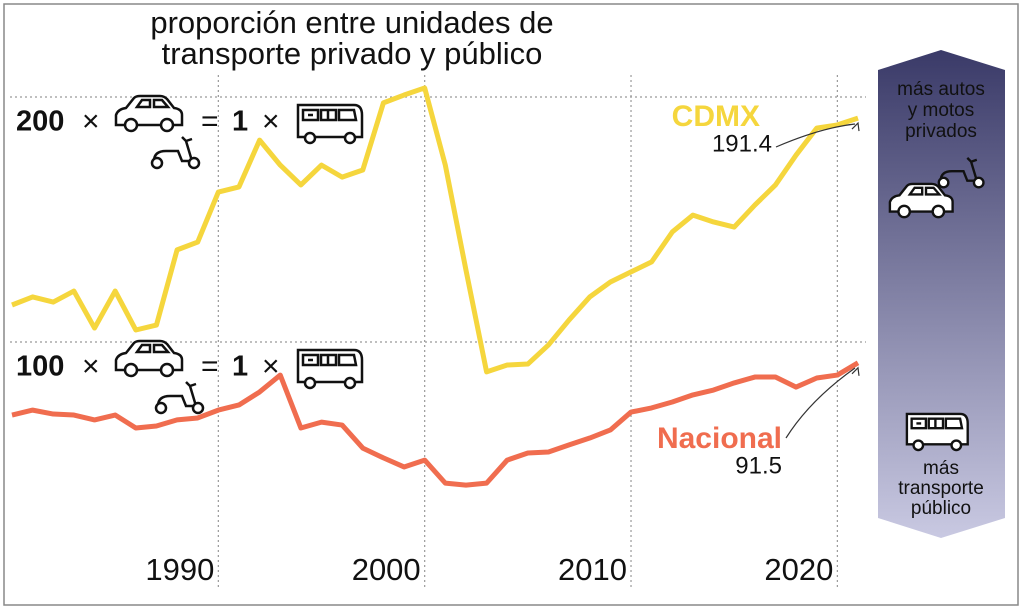 The height and width of the screenshot is (611, 1024). Describe the element at coordinates (941, 89) in the screenshot. I see `scale-top-label: más autos` at that location.